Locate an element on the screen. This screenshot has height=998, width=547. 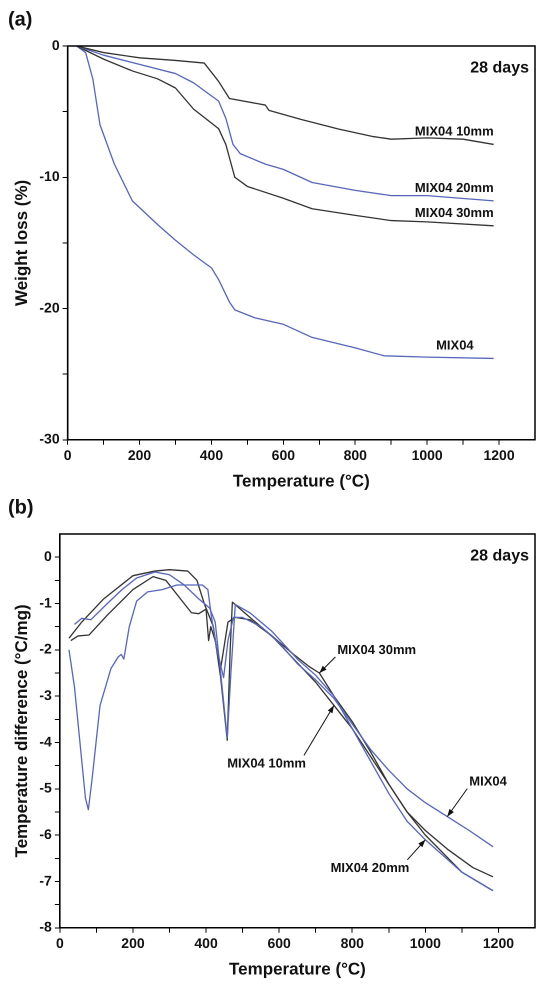
y-tick-label: -30 is located at coordinates (49, 438).